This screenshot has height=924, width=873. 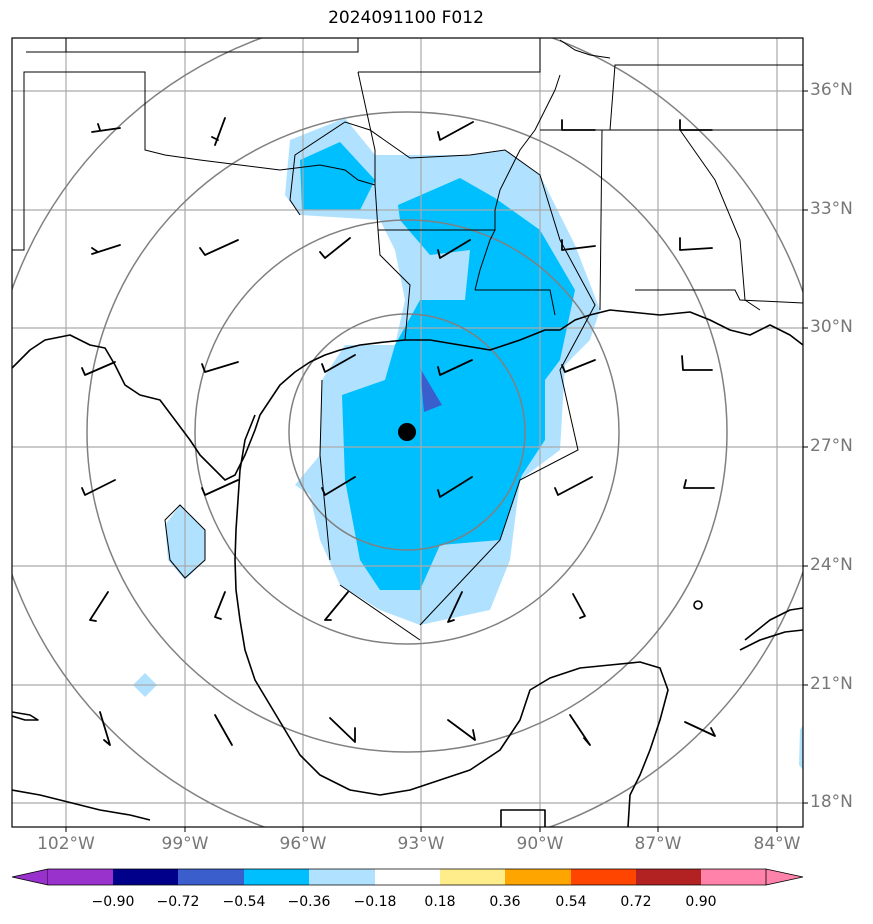 I want to click on colorbar-label: −0.54, so click(x=244, y=902).